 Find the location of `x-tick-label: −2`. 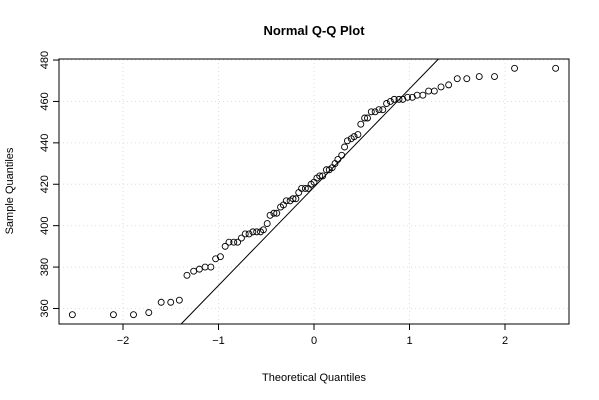

x-tick-label: −2 is located at coordinates (123, 341).